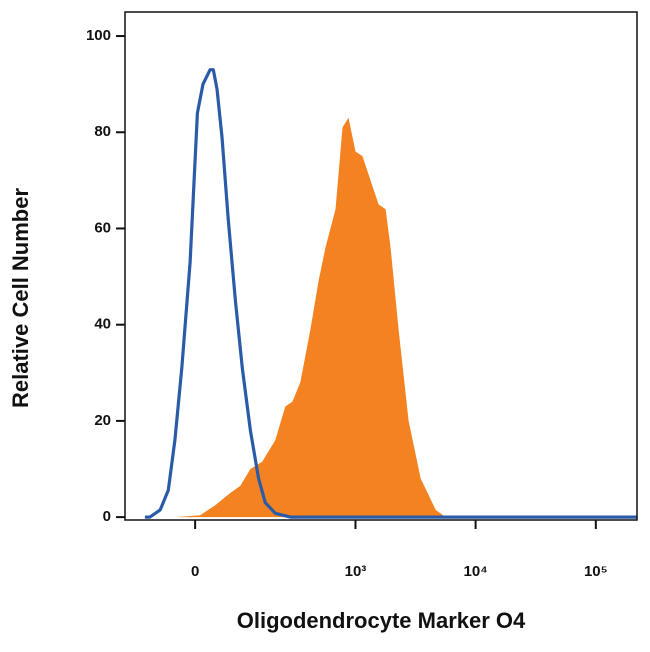 The width and height of the screenshot is (650, 652). I want to click on x-tick-label: 10⁵, so click(596, 571).